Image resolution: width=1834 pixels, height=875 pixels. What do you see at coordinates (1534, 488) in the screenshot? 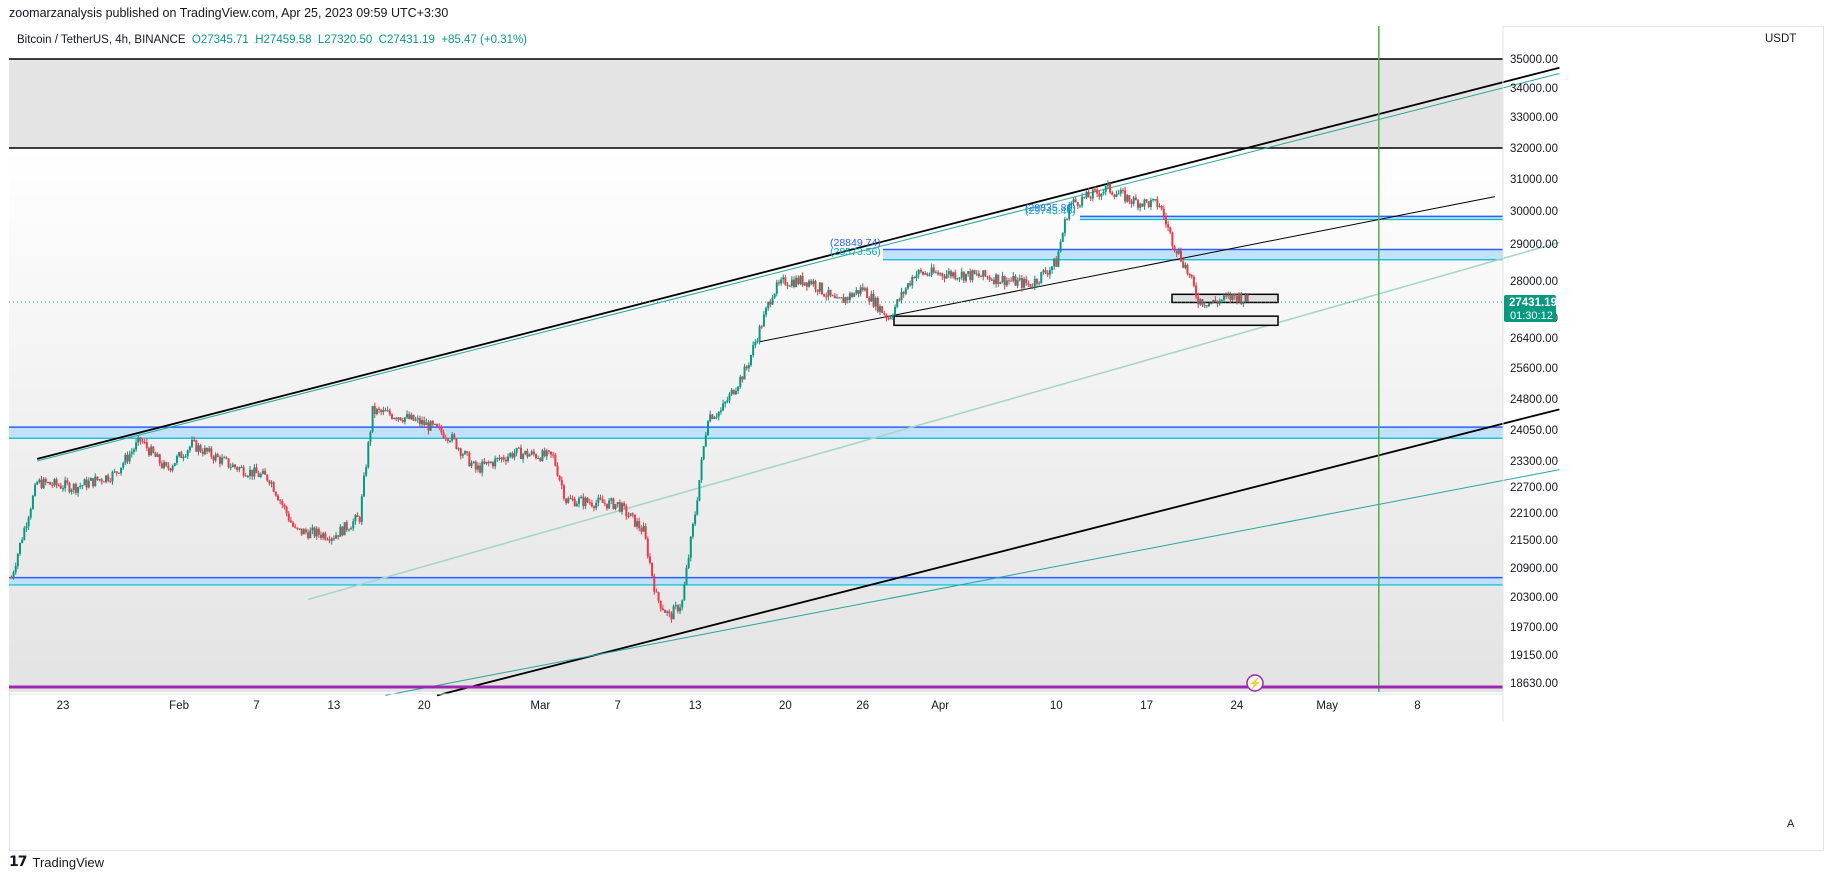
I see `y-tick-label: 22700.00` at bounding box center [1534, 488].